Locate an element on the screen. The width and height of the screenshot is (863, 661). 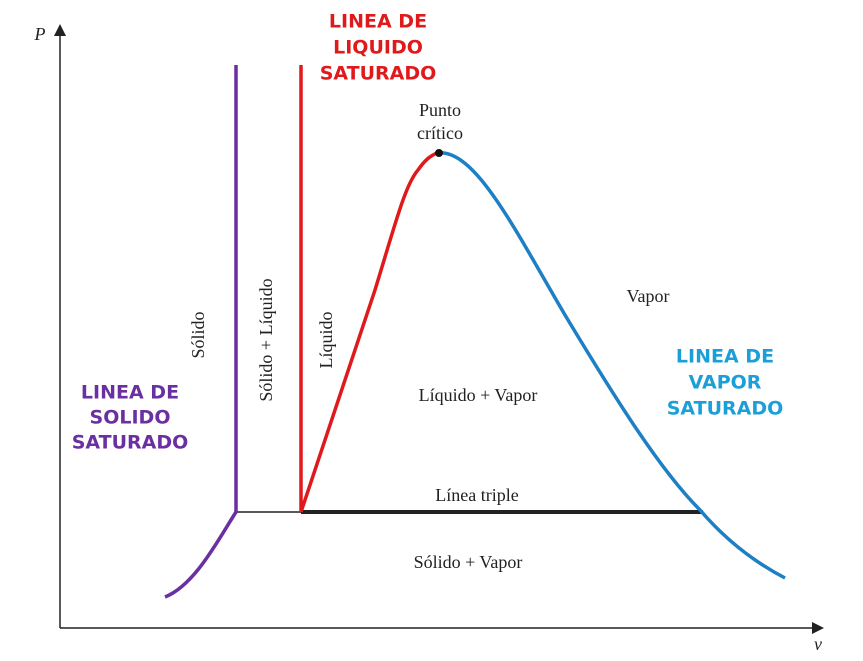
liquid-line-label: LIQUIDO is located at coordinates (378, 48).